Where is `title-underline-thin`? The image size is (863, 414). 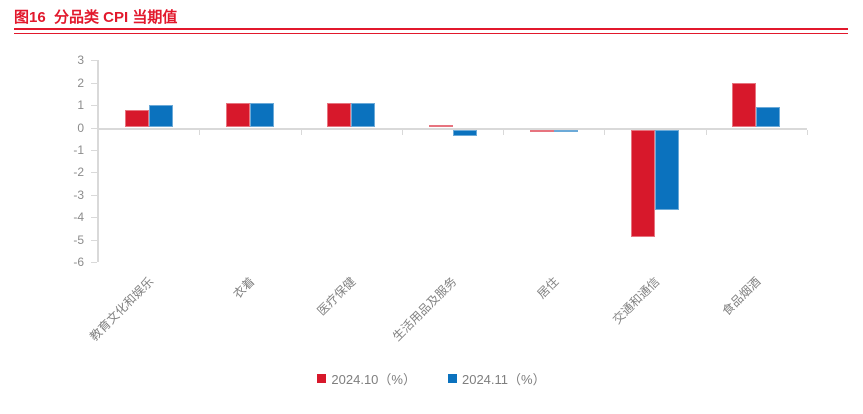 title-underline-thin is located at coordinates (431, 33).